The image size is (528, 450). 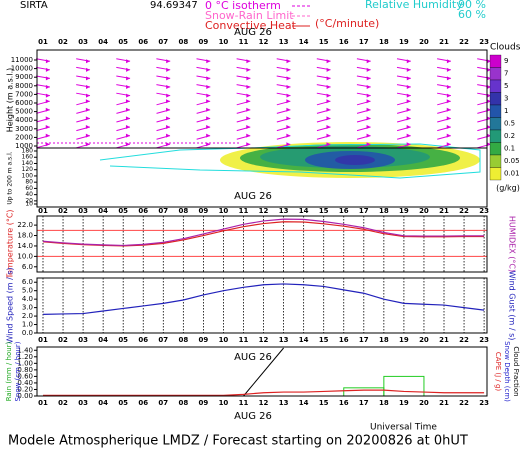 What do you see at coordinates (243, 6) in the screenshot?
I see `legend-isotherm: 0 °C isotherm` at bounding box center [243, 6].